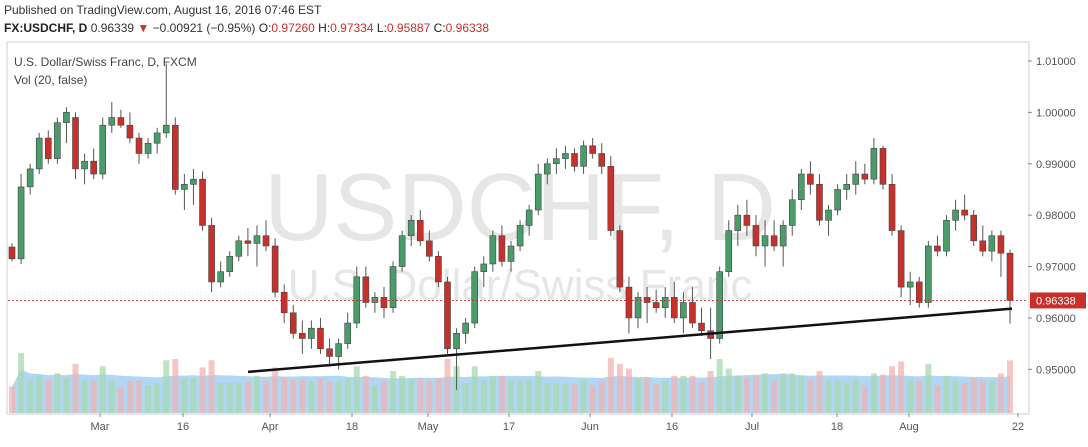 The height and width of the screenshot is (447, 1088). Describe the element at coordinates (293, 28) in the screenshot. I see `open-value: 0.97260` at that location.